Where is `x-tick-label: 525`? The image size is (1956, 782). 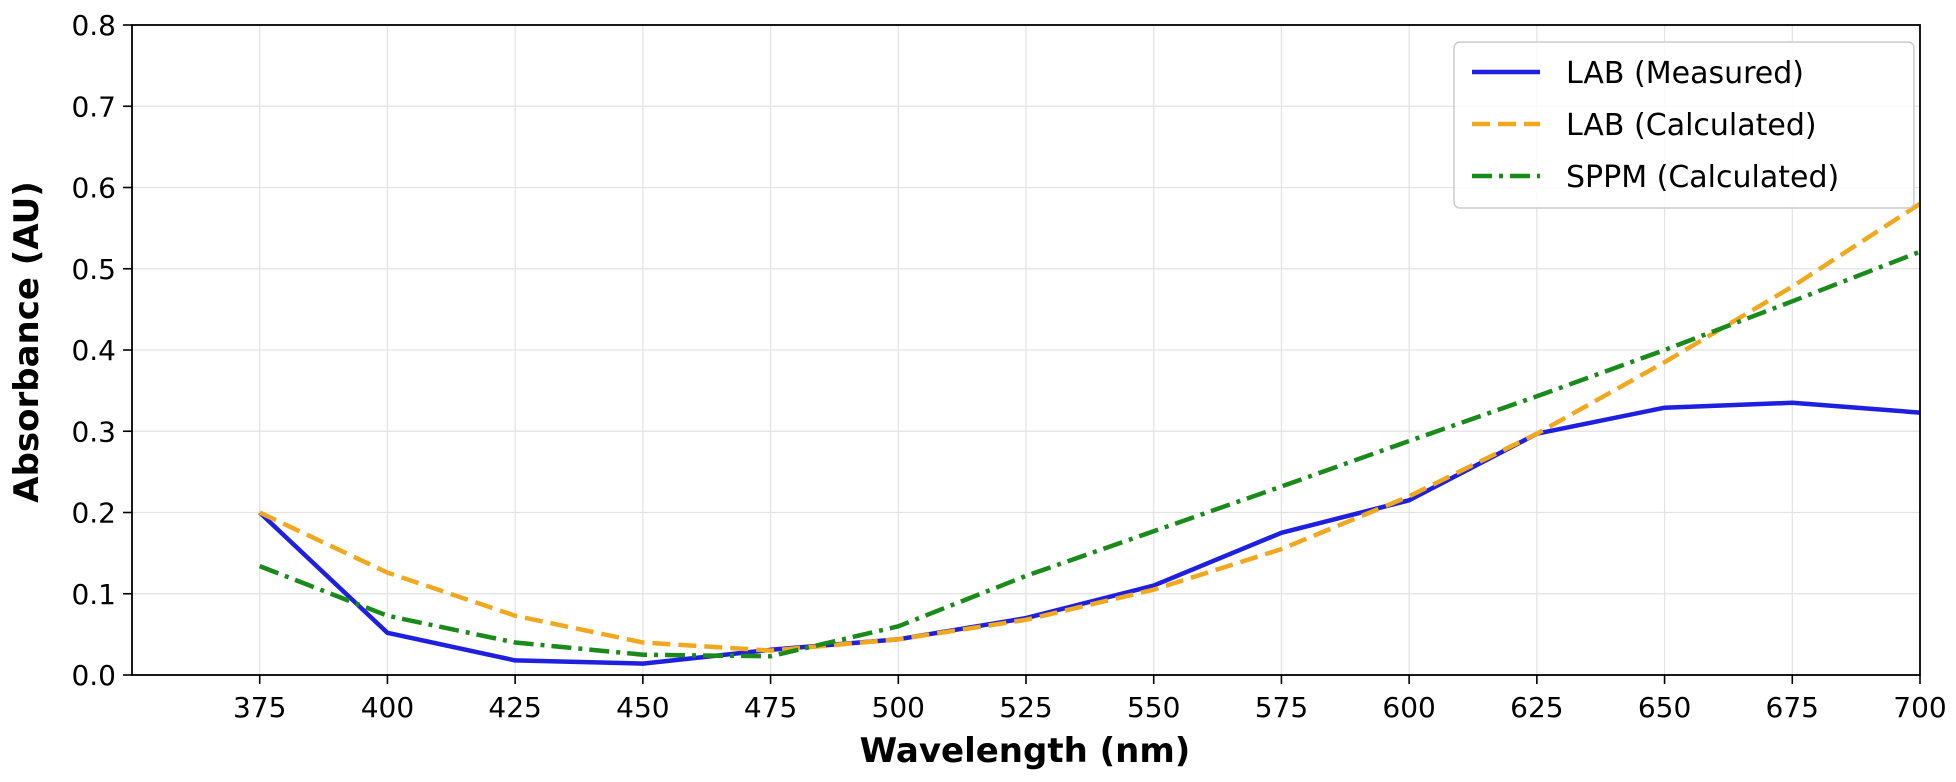 x-tick-label: 525 is located at coordinates (1025, 707).